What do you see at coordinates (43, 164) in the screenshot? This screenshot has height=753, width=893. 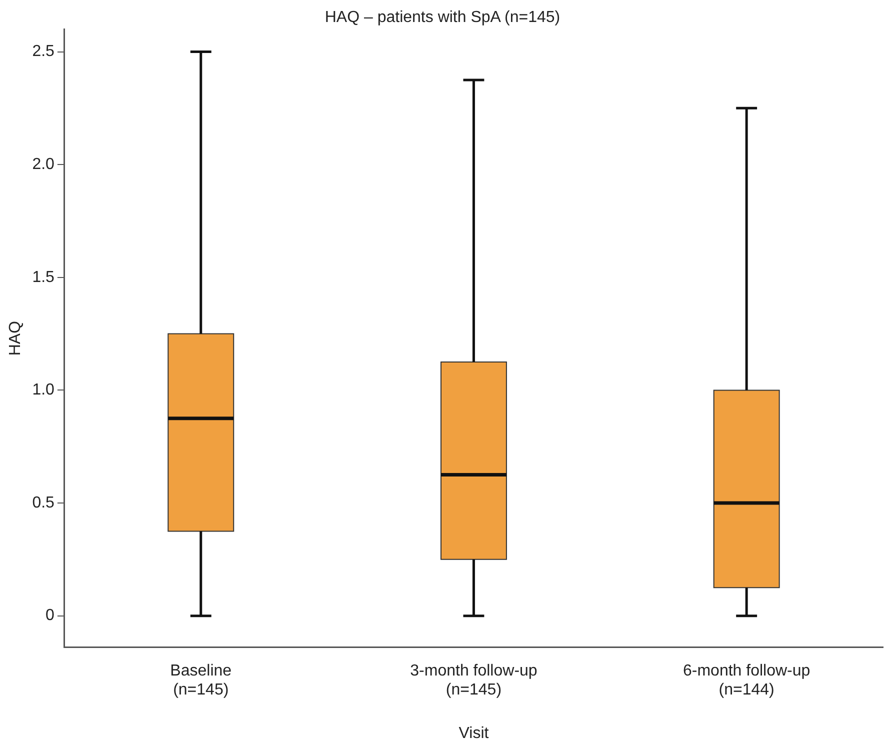 I see `y-tick-label: 2.0` at bounding box center [43, 164].